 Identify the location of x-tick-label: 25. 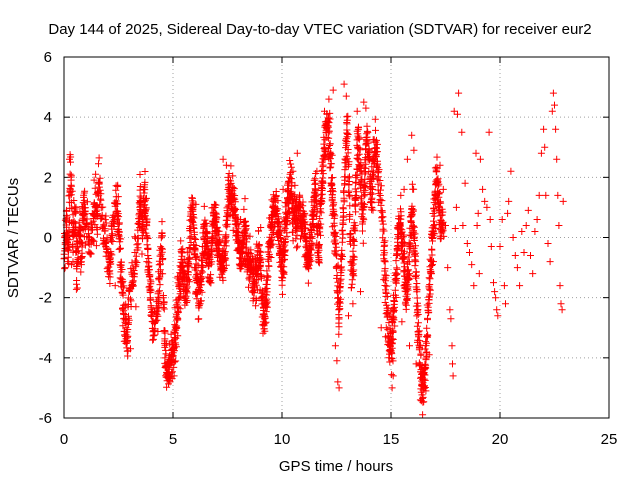
(609, 439).